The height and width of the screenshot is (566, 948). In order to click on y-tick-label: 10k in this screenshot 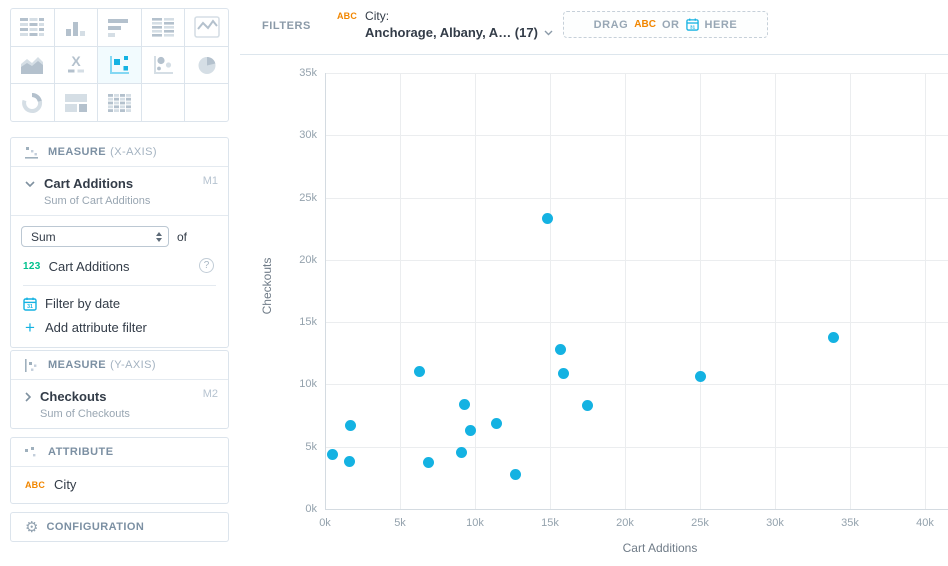, I will do `click(308, 384)`.